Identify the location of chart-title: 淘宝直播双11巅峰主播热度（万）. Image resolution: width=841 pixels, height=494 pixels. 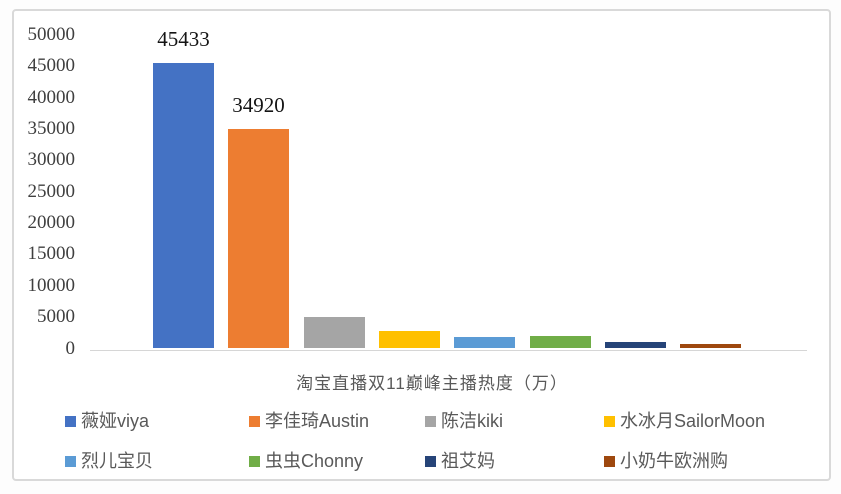
(432, 383).